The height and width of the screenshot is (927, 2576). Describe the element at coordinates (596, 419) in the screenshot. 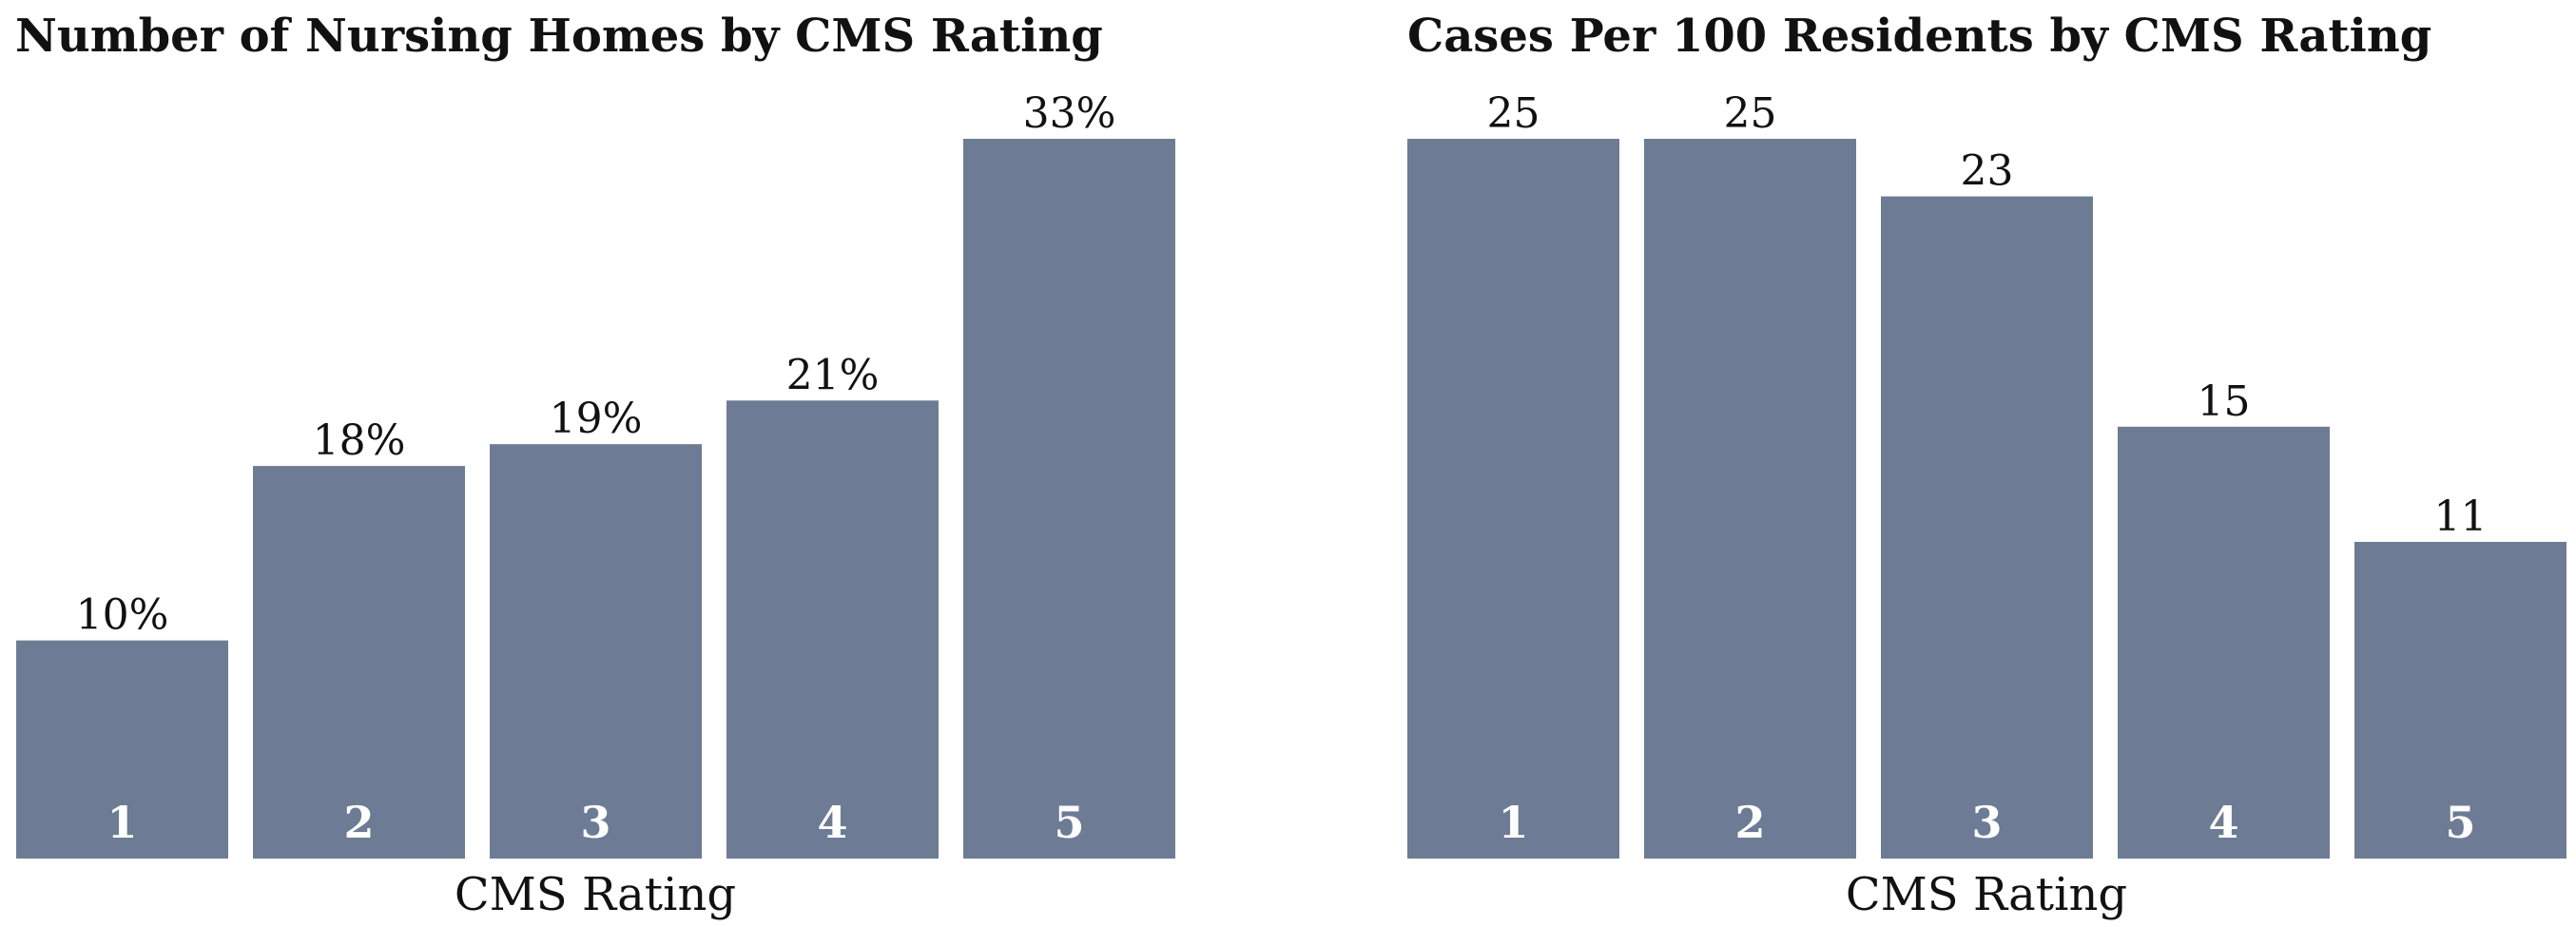

I see `bar-value-label: 19%` at that location.